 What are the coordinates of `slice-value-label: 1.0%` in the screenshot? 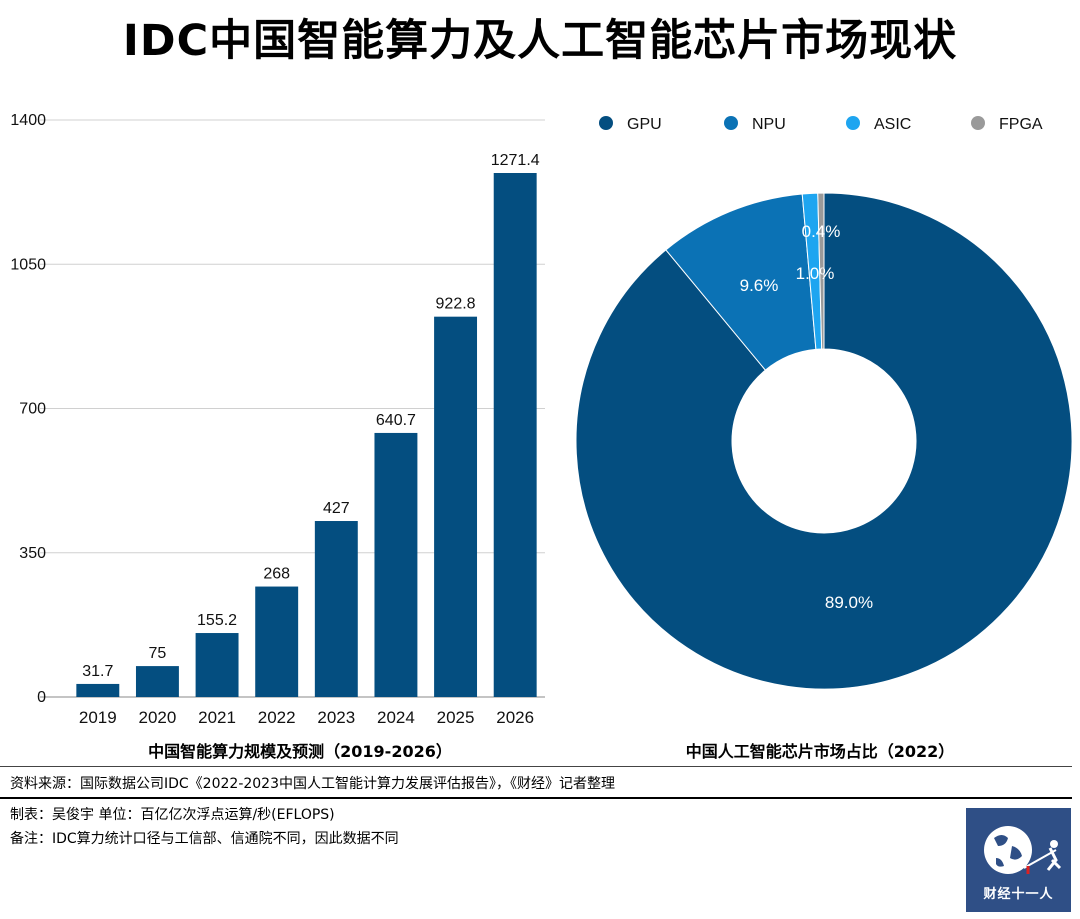 It's located at (815, 273).